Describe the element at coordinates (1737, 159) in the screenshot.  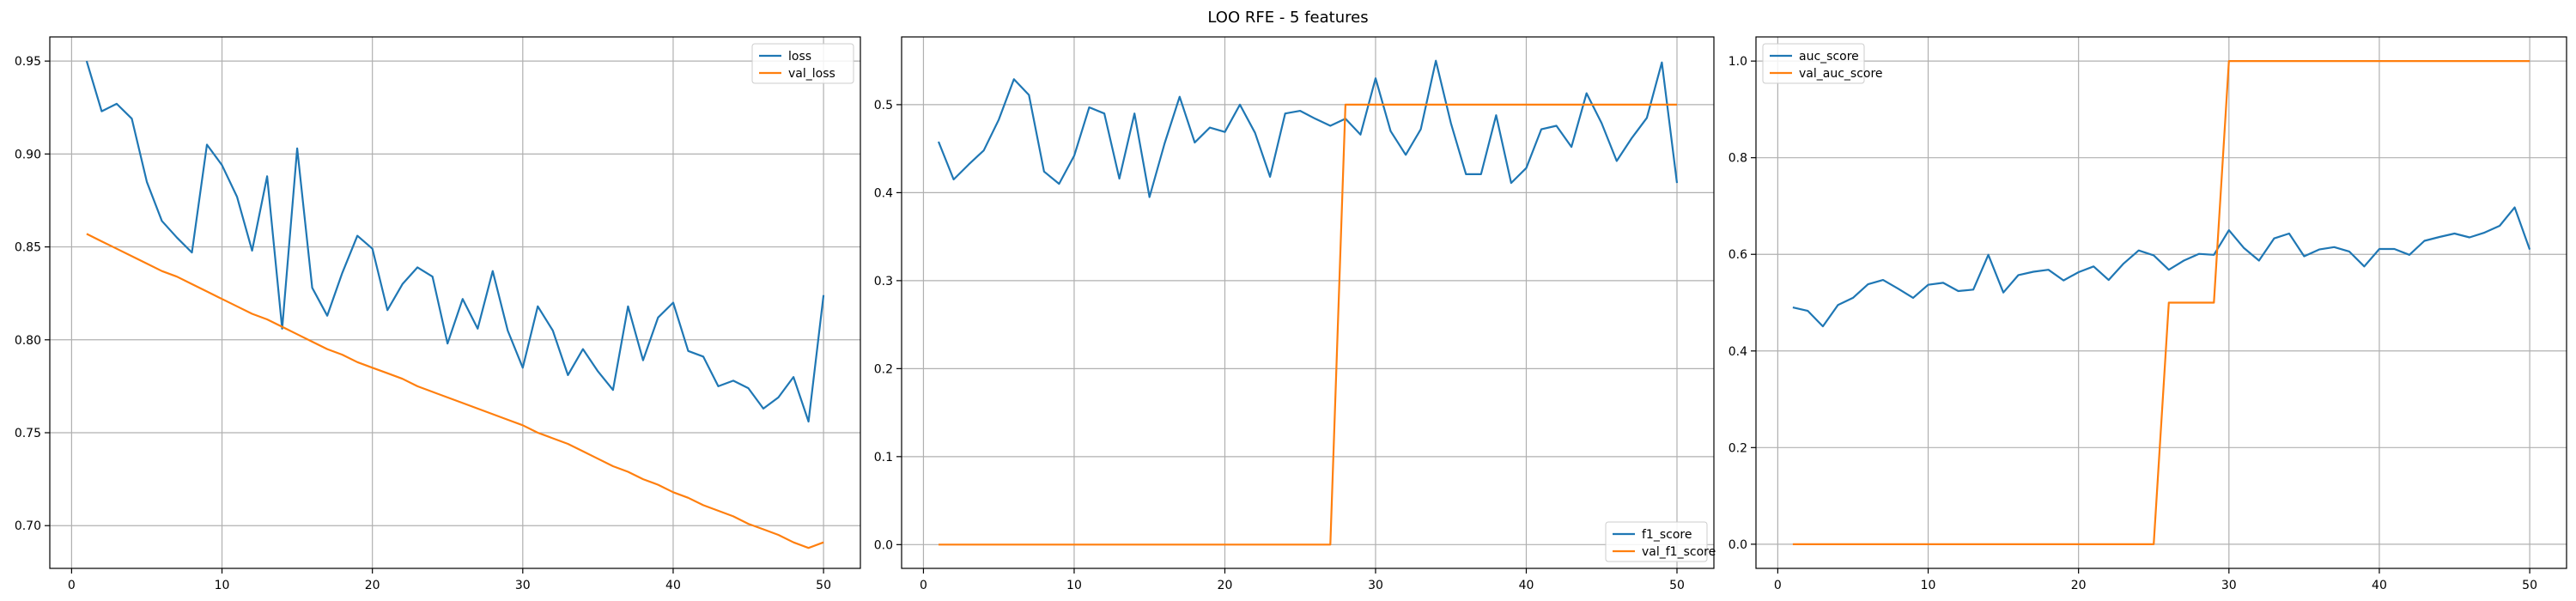
I see `y-tick-label-3-4: 0.8` at that location.